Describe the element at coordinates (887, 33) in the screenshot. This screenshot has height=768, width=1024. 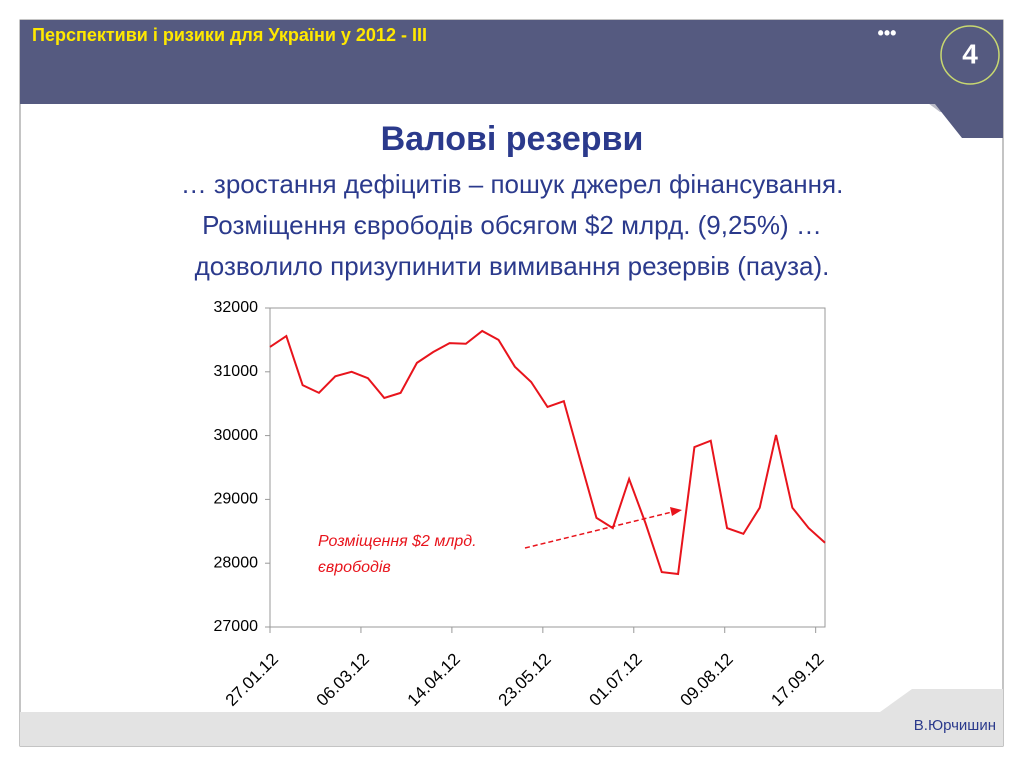
I see `dots: •••` at that location.